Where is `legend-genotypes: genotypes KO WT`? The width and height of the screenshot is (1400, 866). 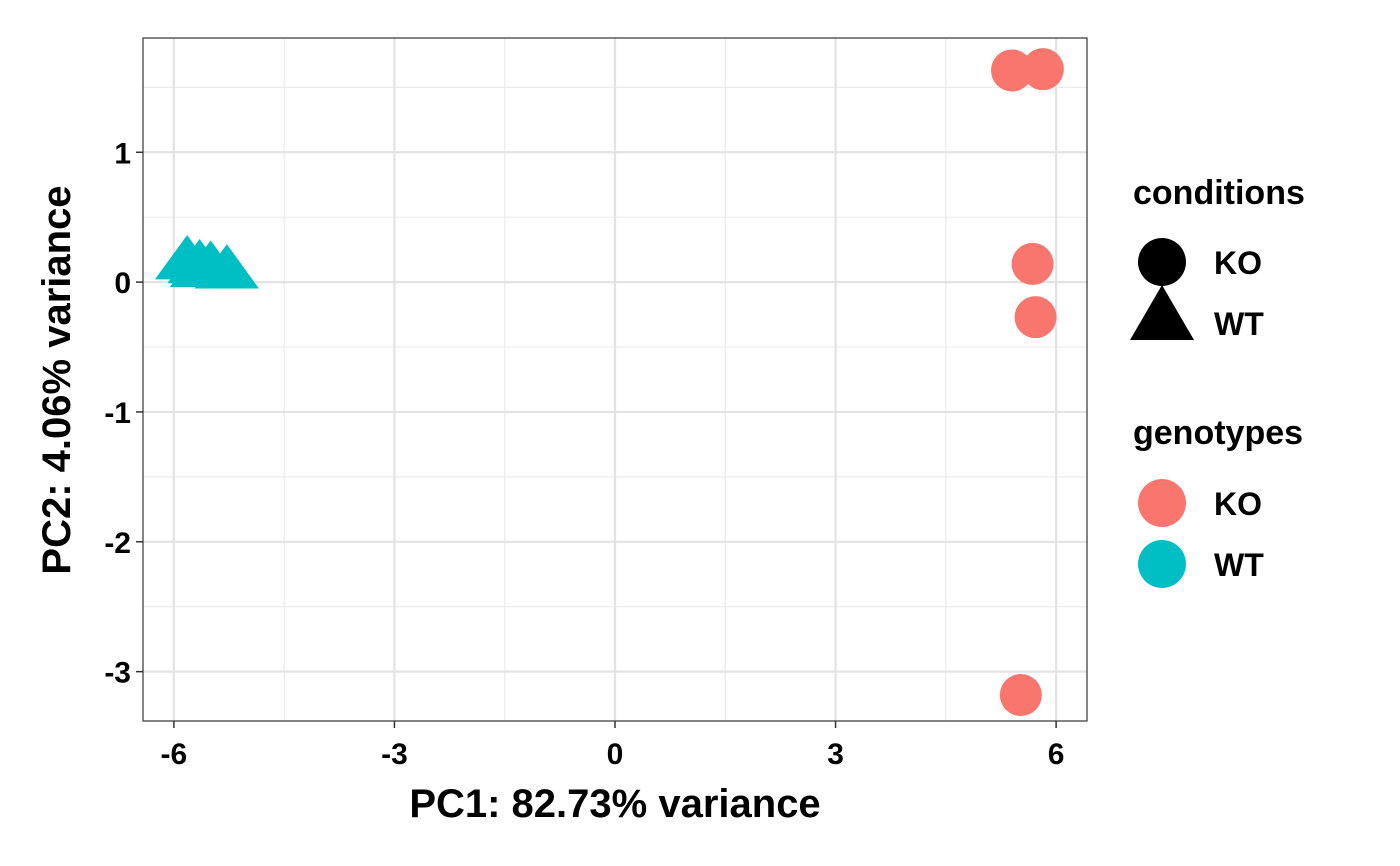 legend-genotypes: genotypes KO WT is located at coordinates (1218, 501).